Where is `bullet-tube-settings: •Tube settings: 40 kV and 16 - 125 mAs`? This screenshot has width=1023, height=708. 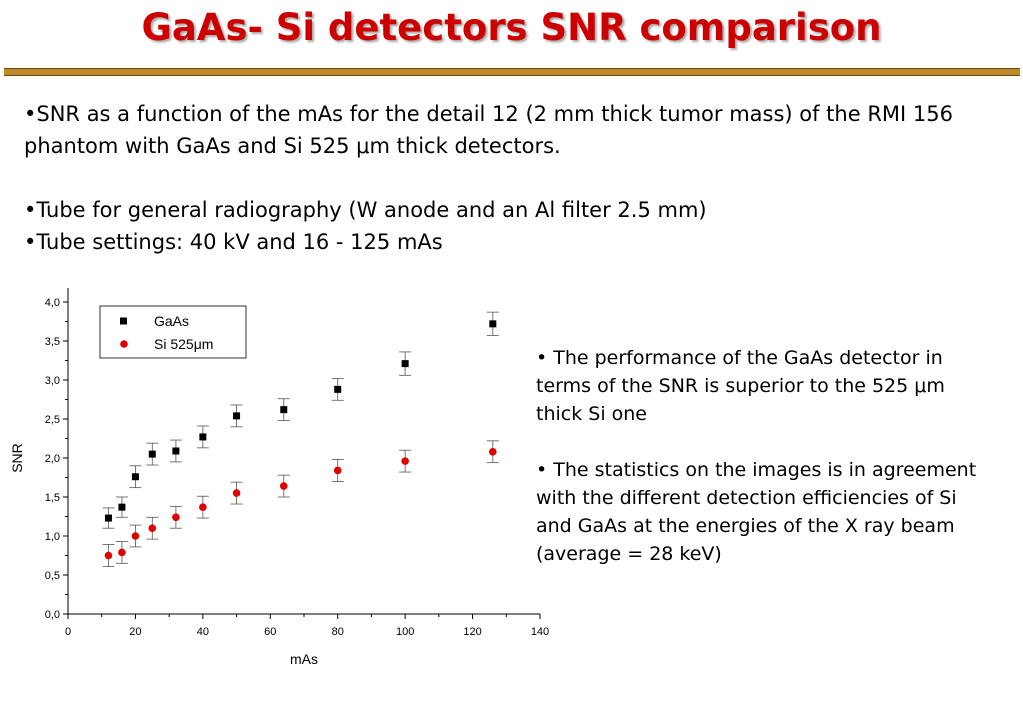 bullet-tube-settings: •Tube settings: 40 kV and 16 - 125 mAs is located at coordinates (233, 242).